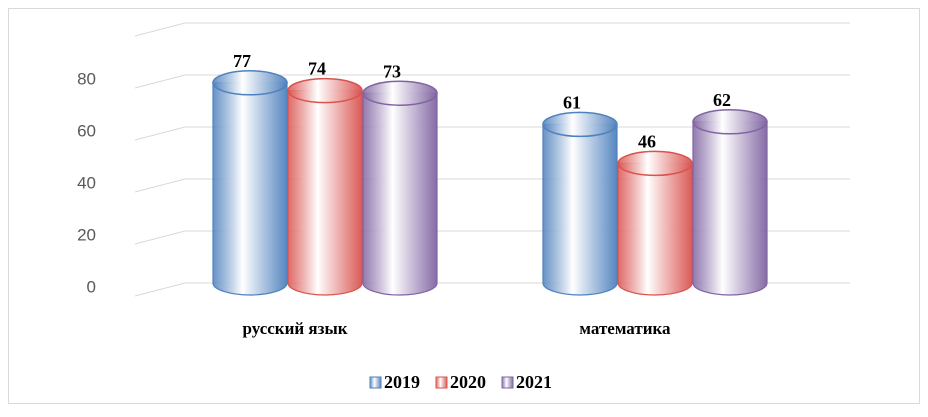  What do you see at coordinates (86, 78) in the screenshot?
I see `y-tick-label: 80` at bounding box center [86, 78].